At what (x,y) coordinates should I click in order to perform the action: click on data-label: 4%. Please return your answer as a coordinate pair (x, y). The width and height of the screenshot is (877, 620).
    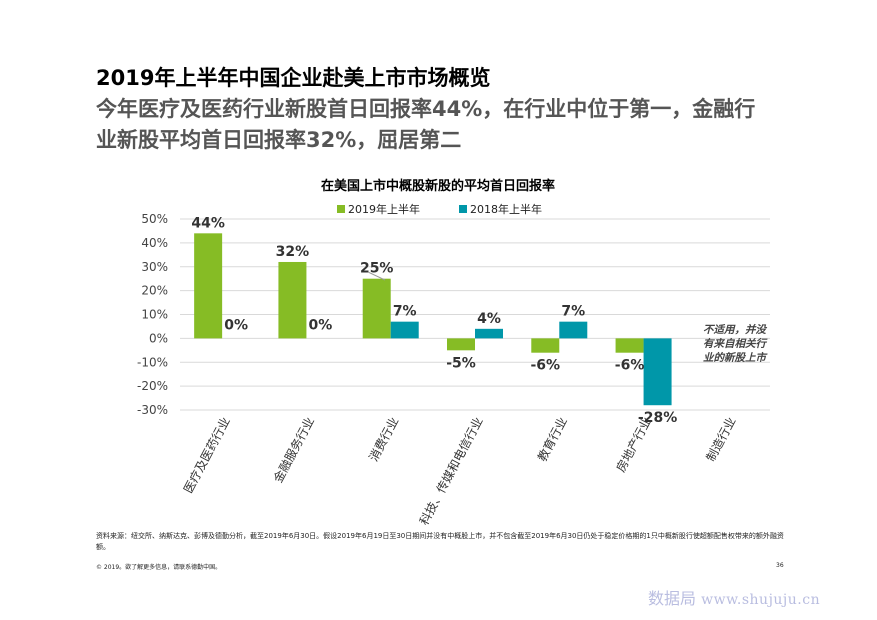
    Looking at the image, I should click on (489, 319).